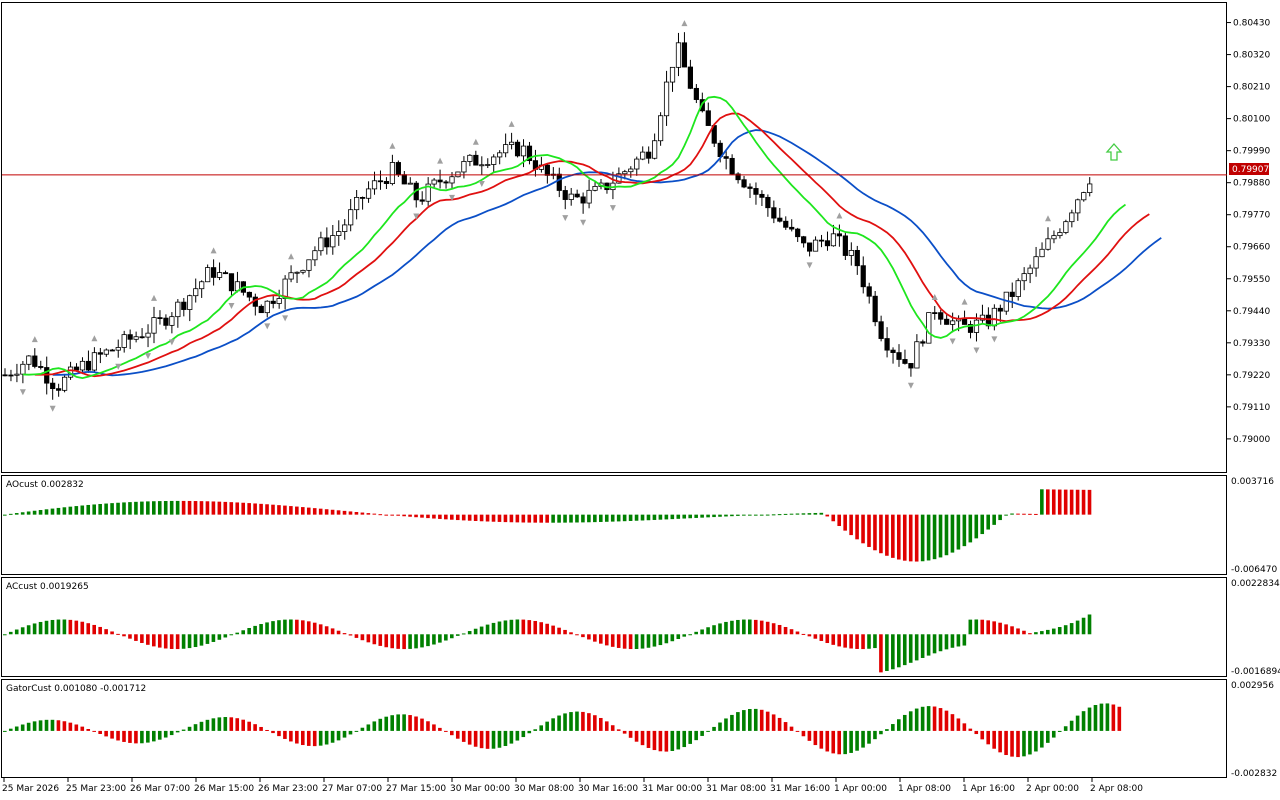 This screenshot has width=1280, height=800. I want to click on time-tick-label: 27 Mar 07:00, so click(352, 789).